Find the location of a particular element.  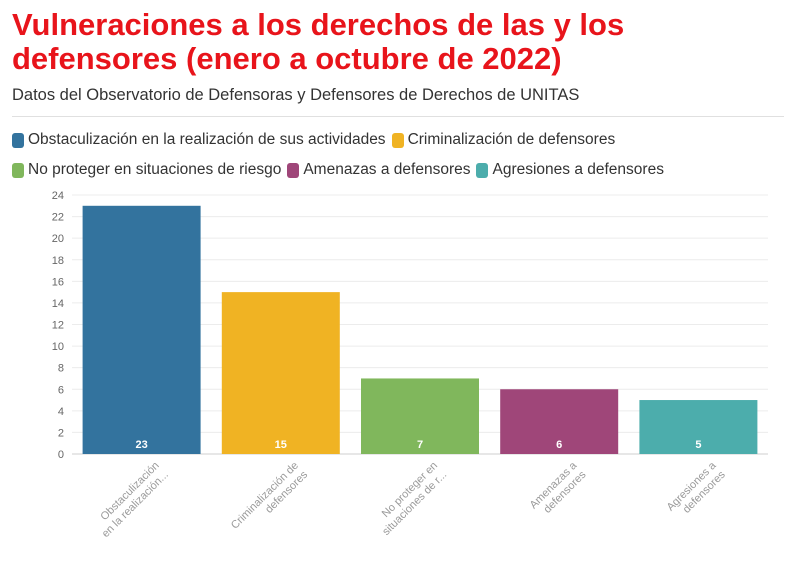

bar-value-label: 15 is located at coordinates (281, 445).